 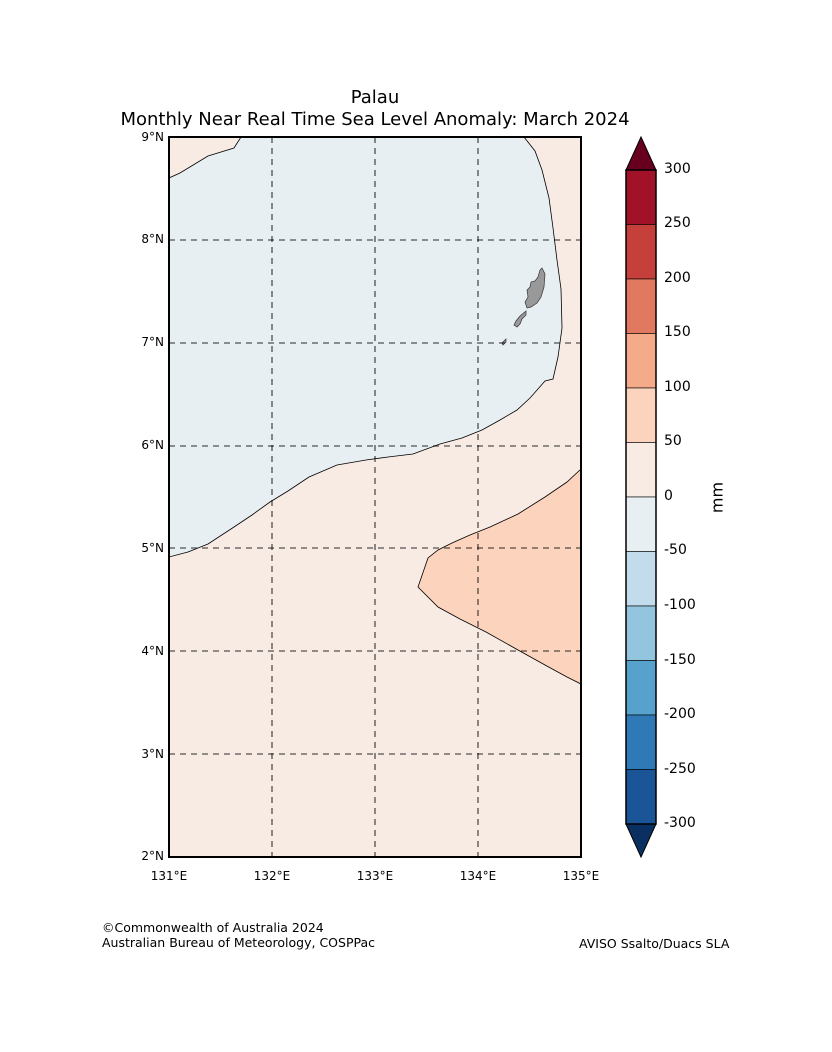 I want to click on lat-tick-4n: 4°N, so click(x=152, y=651).